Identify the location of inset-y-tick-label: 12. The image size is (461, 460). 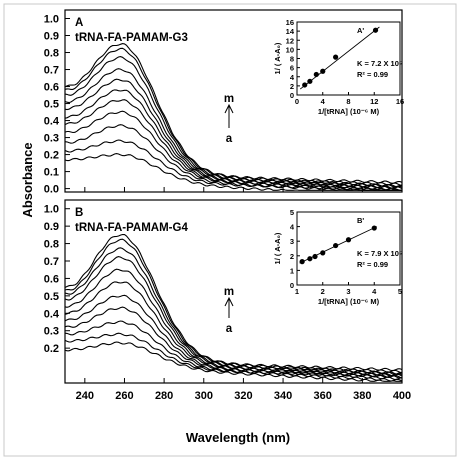
(290, 40).